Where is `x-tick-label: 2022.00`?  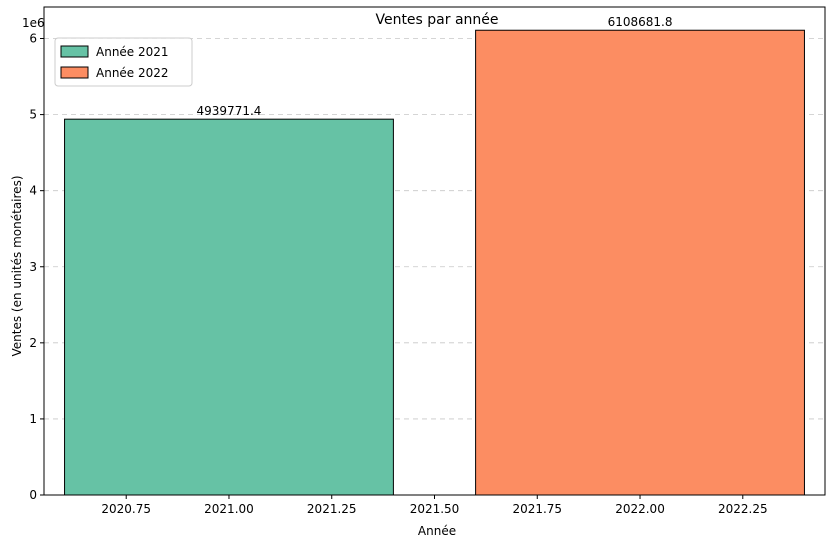 x-tick-label: 2022.00 is located at coordinates (640, 509).